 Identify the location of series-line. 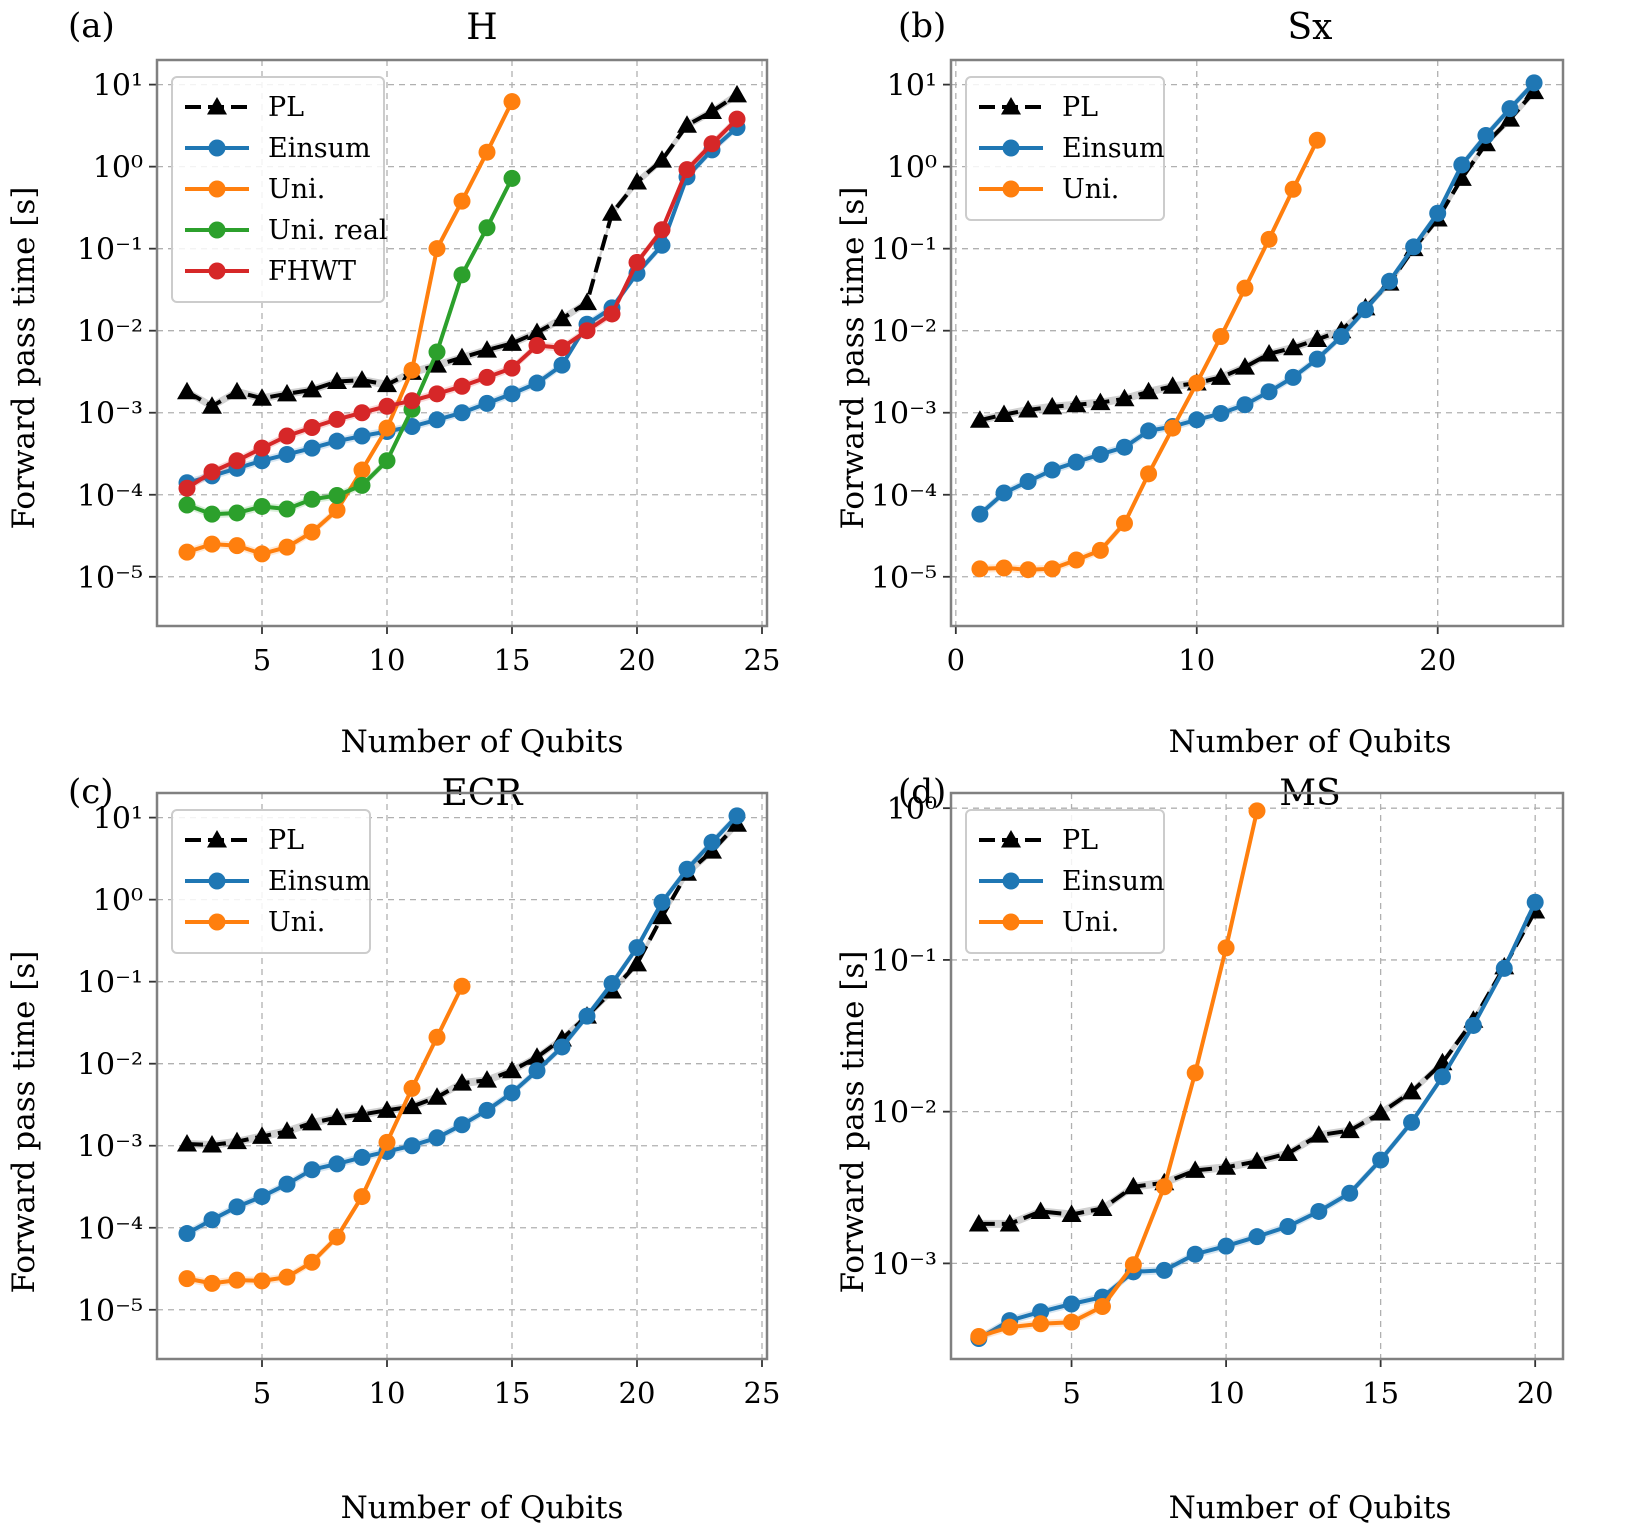
(325, 1135).